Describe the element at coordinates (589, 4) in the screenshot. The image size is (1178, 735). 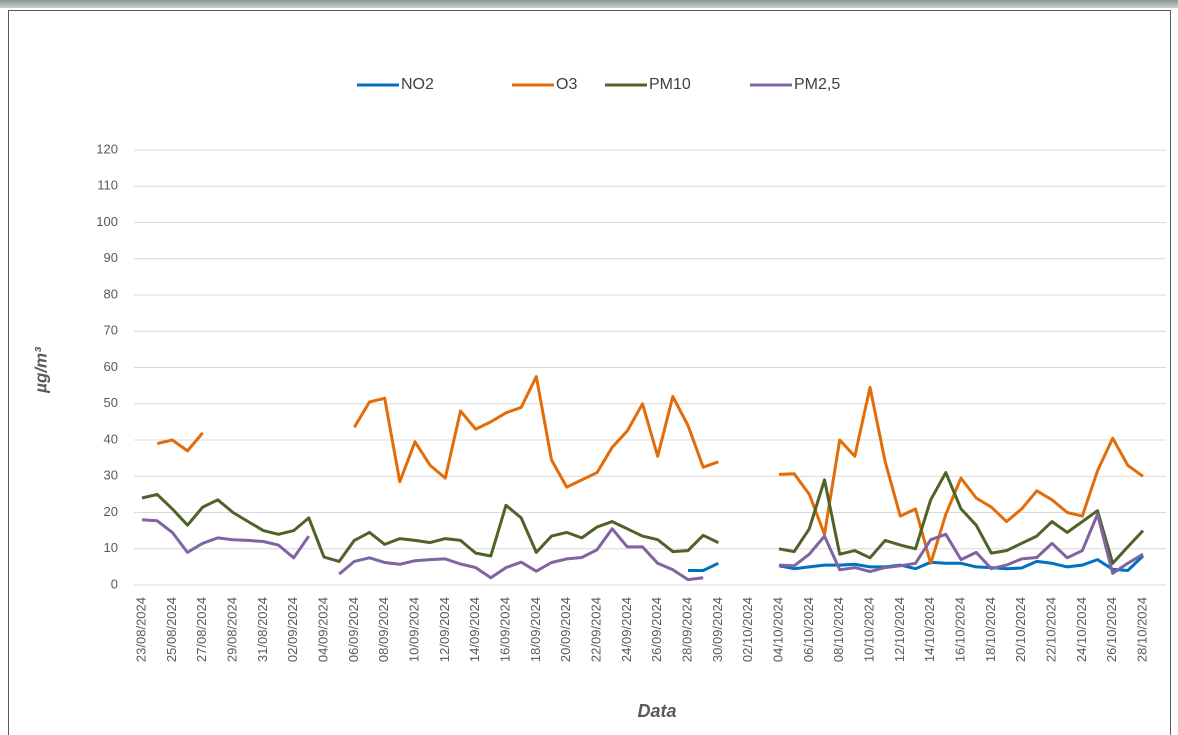
I see `top-bar` at that location.